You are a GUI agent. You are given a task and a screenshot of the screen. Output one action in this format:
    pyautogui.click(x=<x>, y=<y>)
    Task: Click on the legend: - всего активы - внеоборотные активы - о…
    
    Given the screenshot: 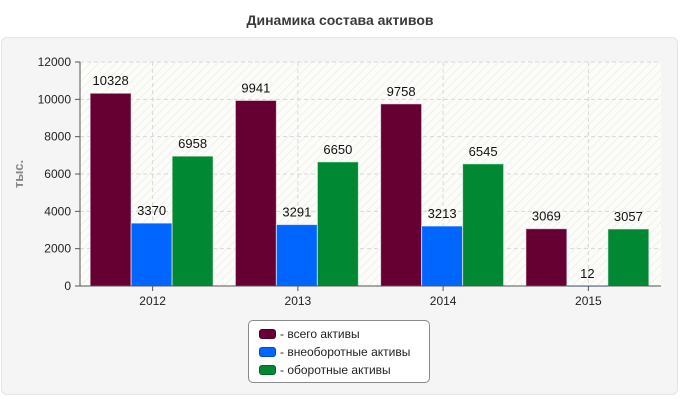 What is the action you would take?
    pyautogui.click(x=339, y=351)
    